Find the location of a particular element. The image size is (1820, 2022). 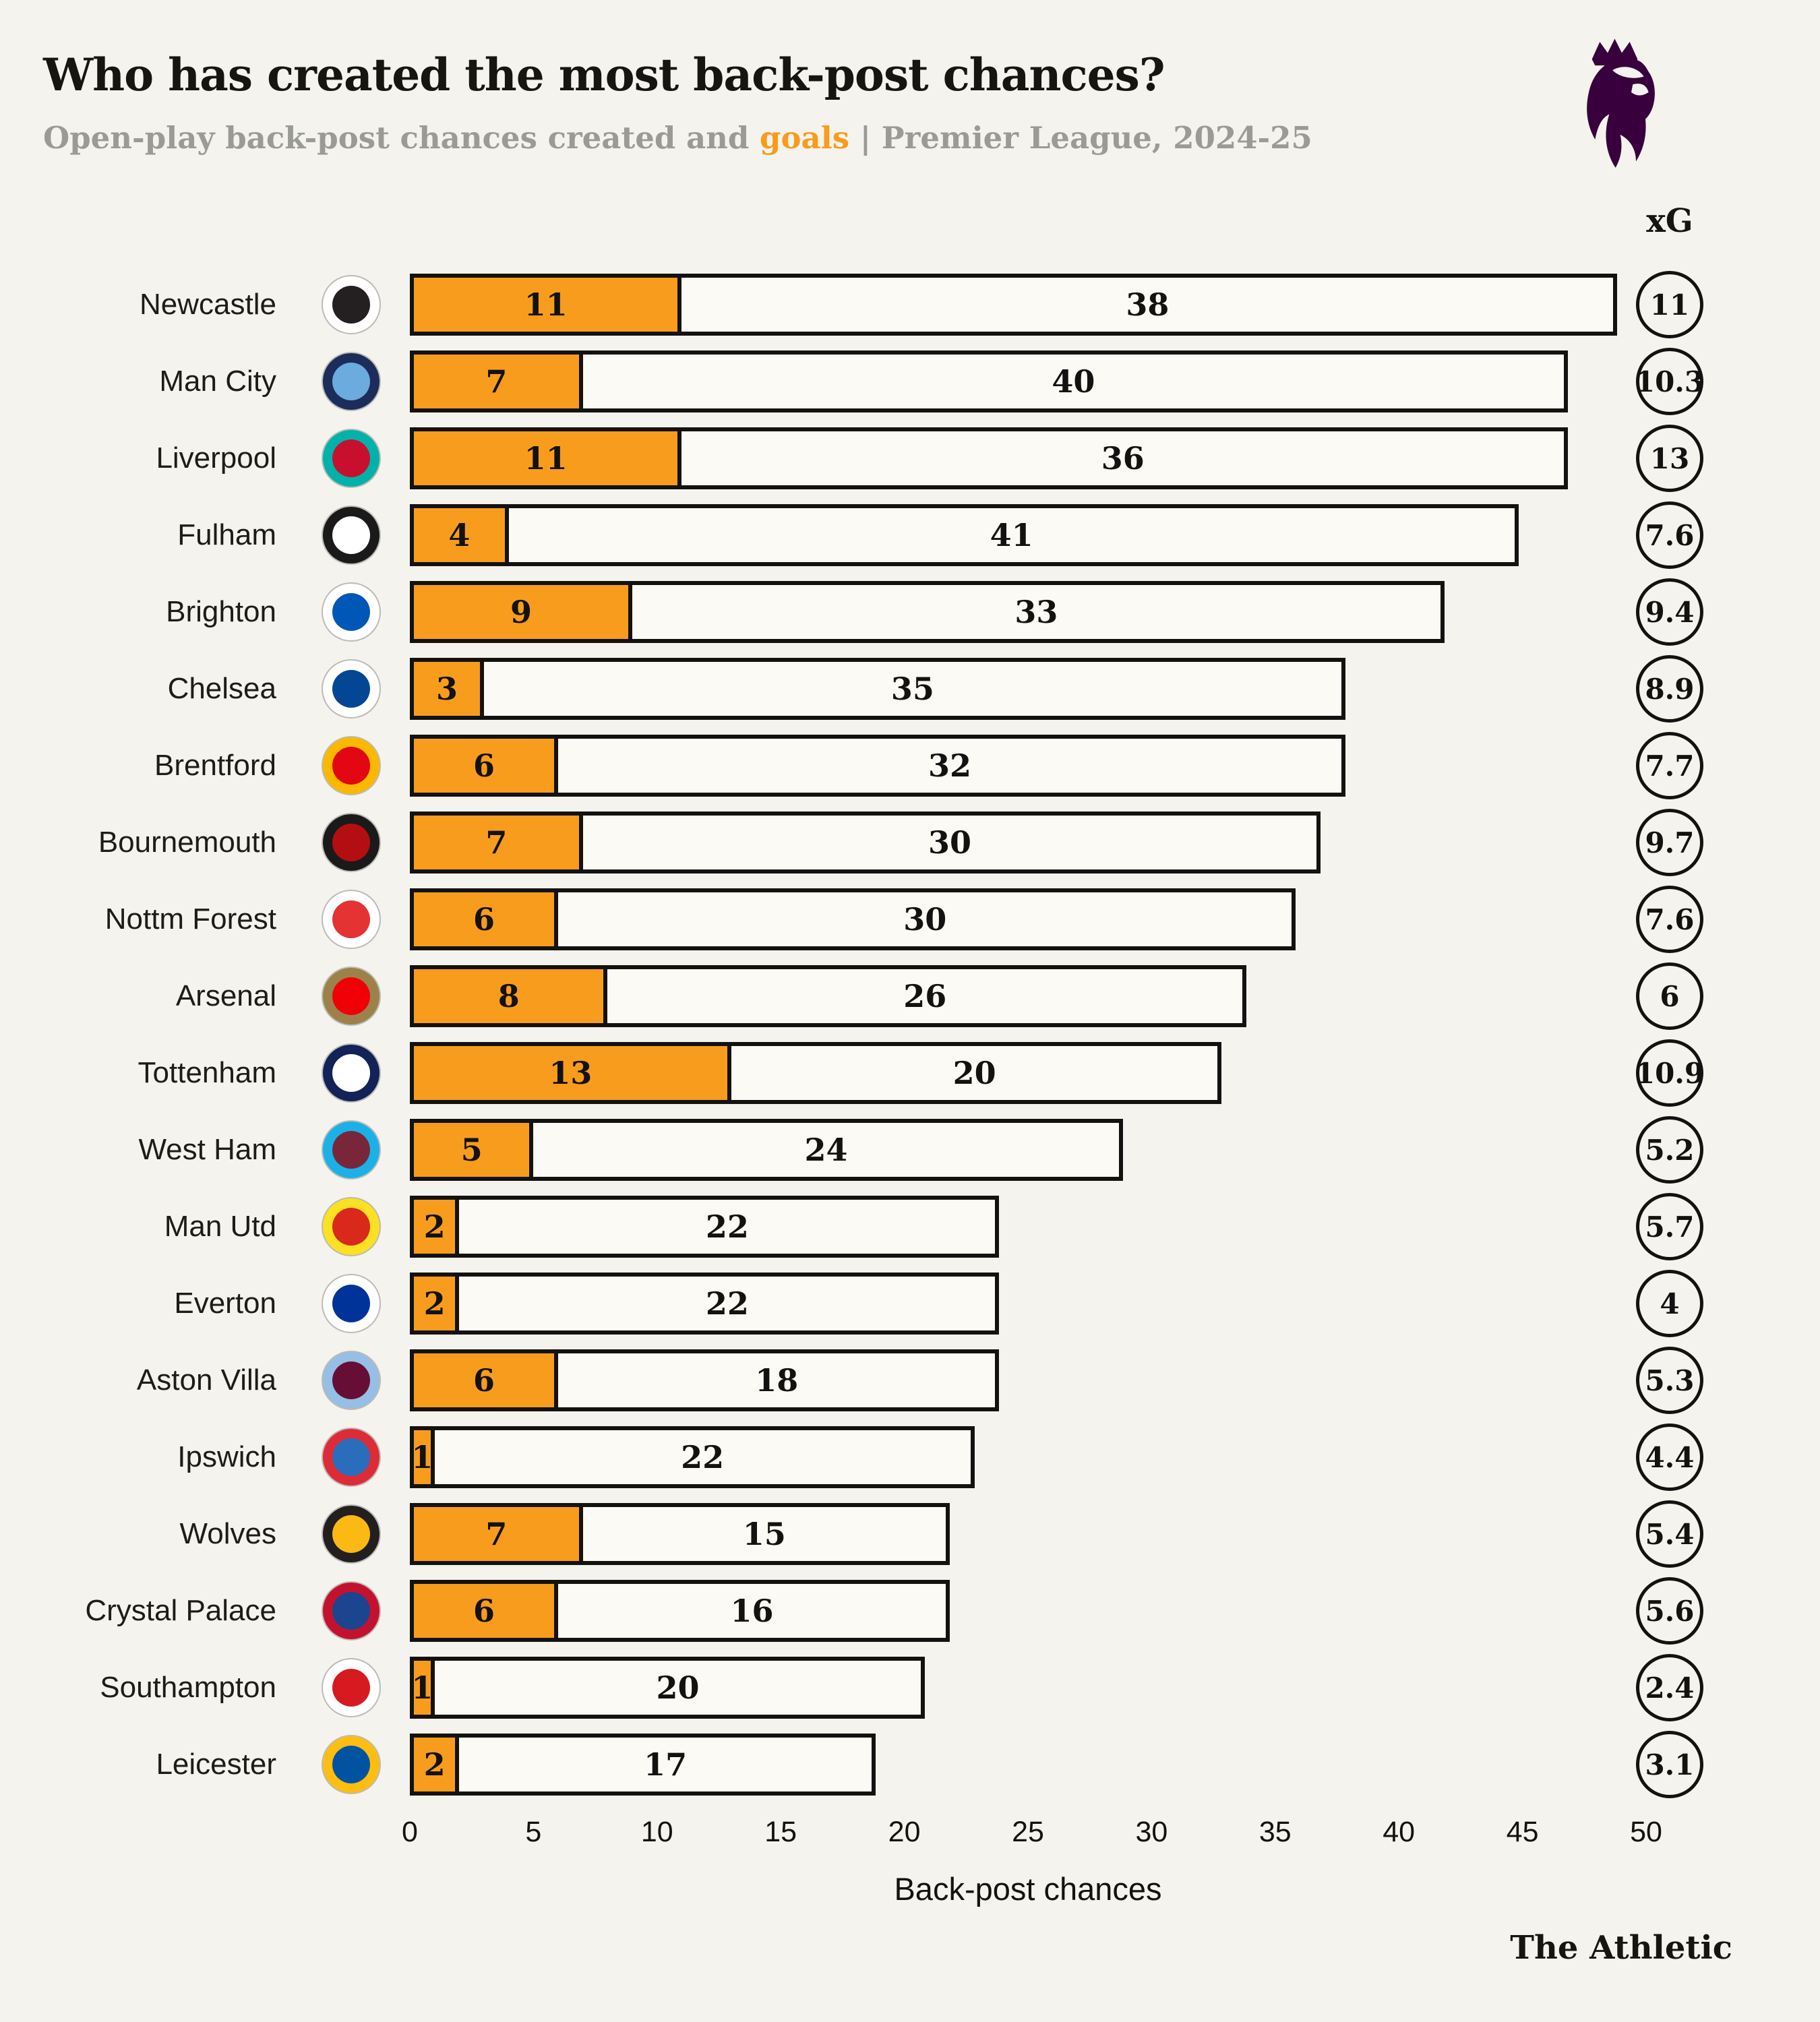

chances-value: 22 is located at coordinates (727, 1226).